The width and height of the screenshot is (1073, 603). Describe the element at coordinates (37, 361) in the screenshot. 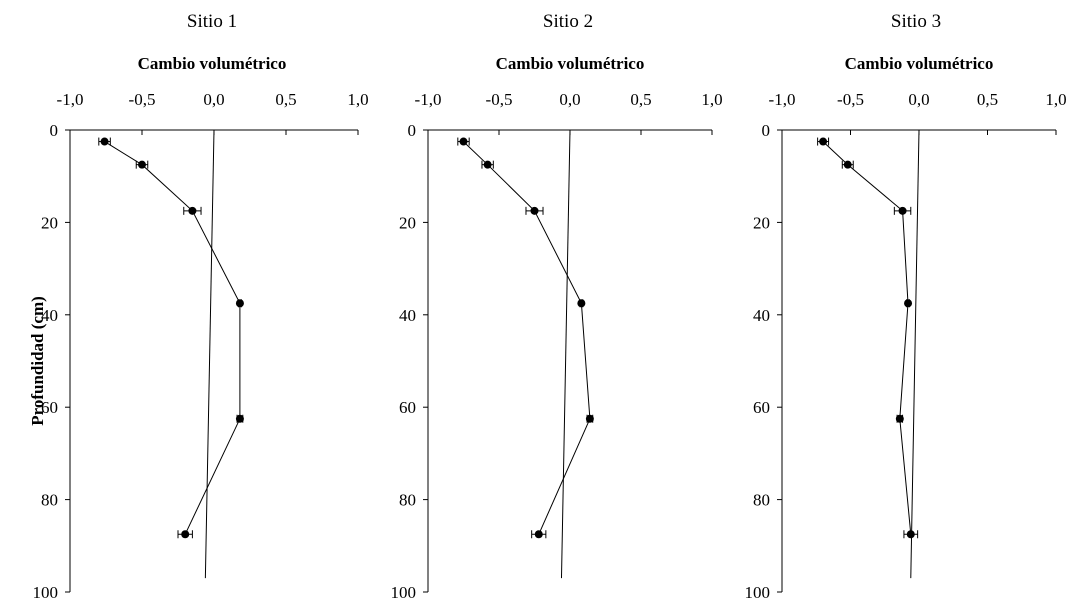

I see `y-axis-label: Profundidad (cm)` at that location.